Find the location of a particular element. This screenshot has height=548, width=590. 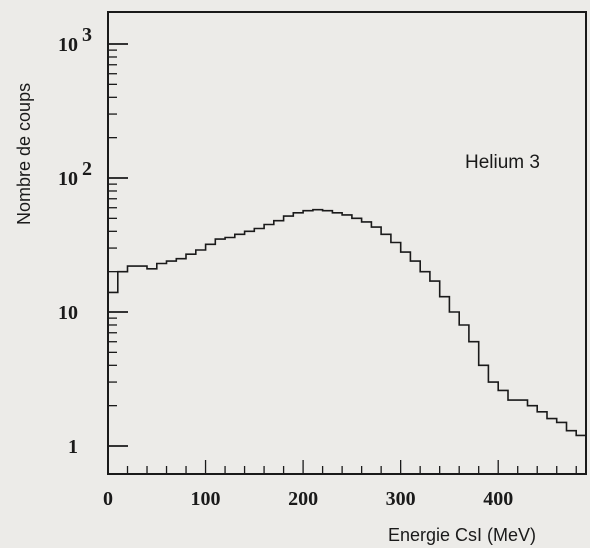

y-tick-exponent: 2 is located at coordinates (87, 169).